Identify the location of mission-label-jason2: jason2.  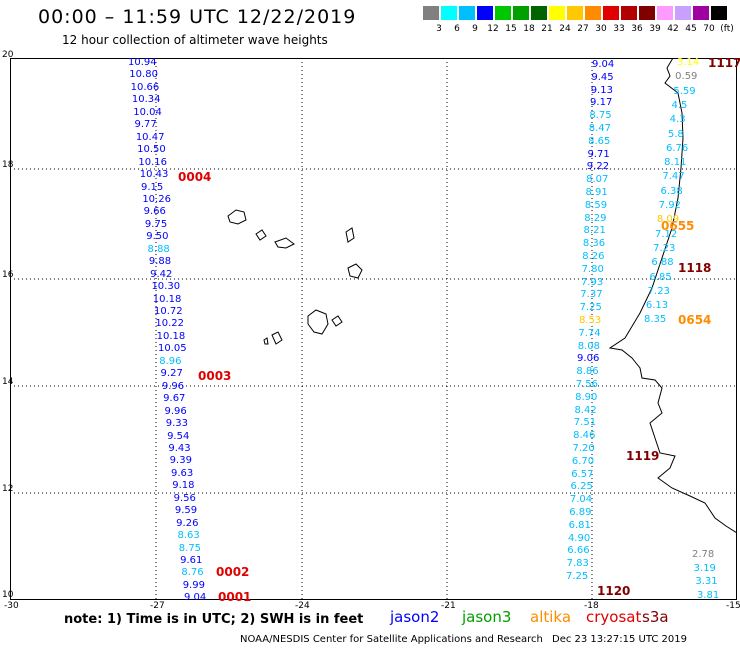
(415, 617).